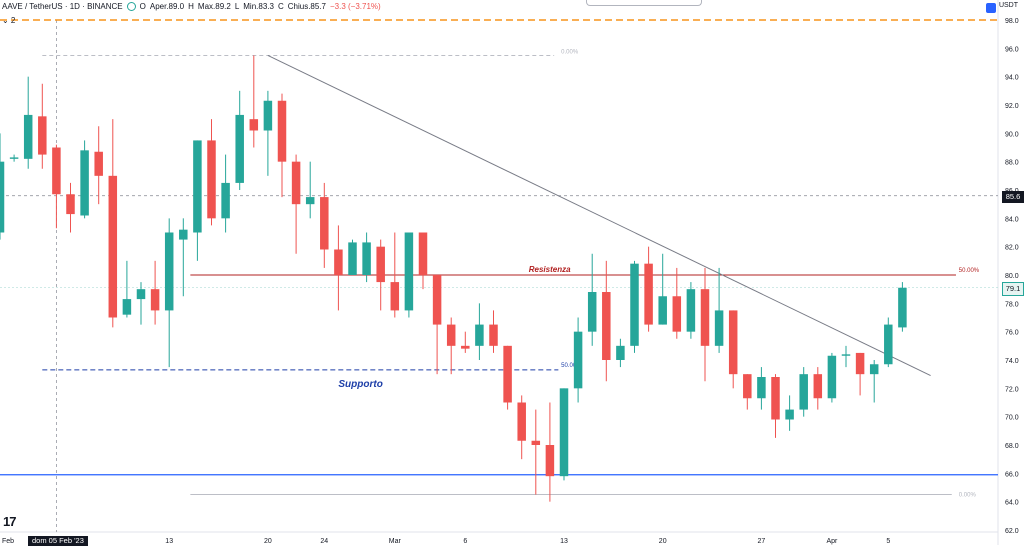  Describe the element at coordinates (1012, 219) in the screenshot. I see `y-tick-label: 84.0` at that location.